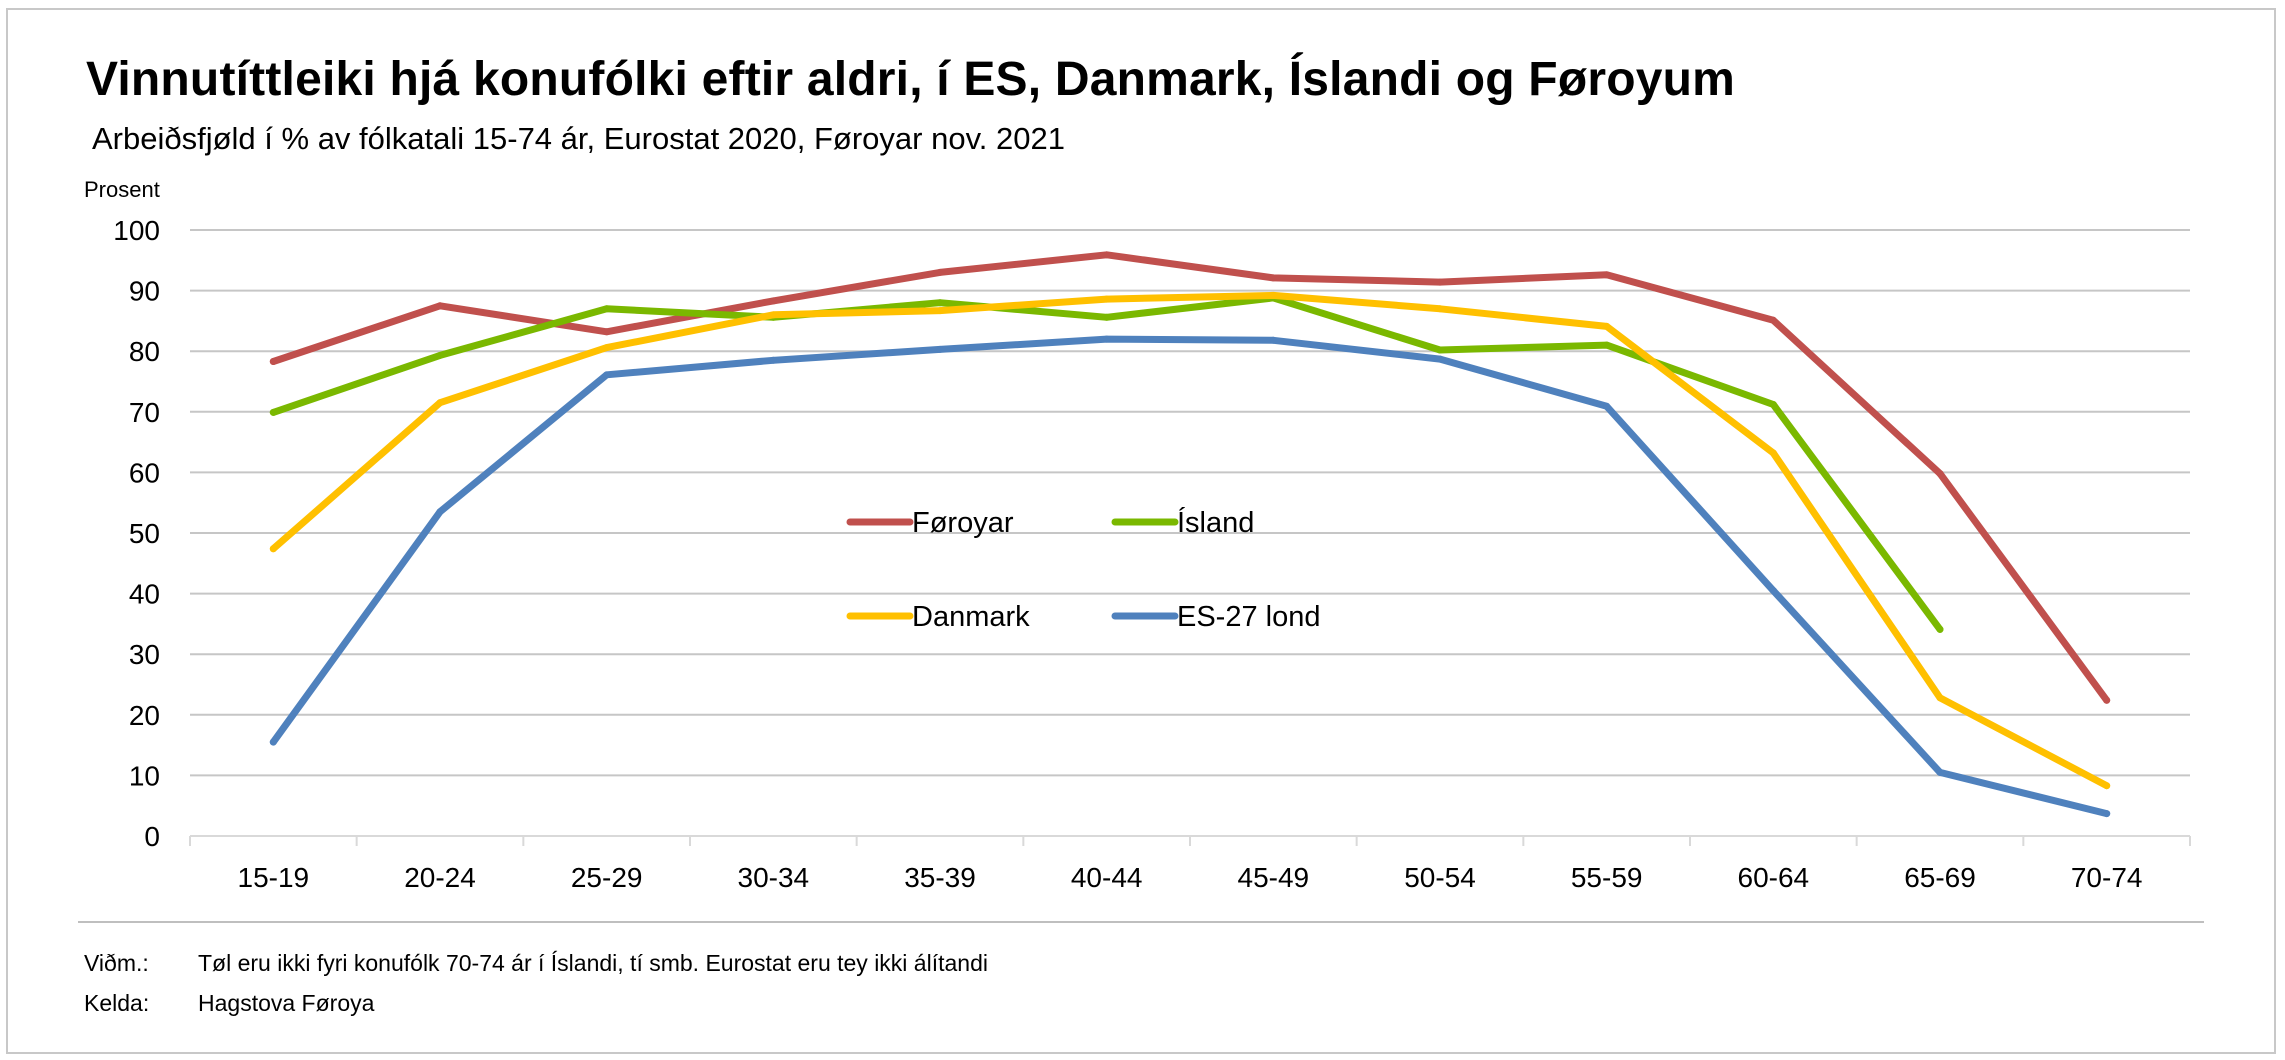 The height and width of the screenshot is (1060, 2285). I want to click on x-tick-label: 60-64, so click(1774, 877).